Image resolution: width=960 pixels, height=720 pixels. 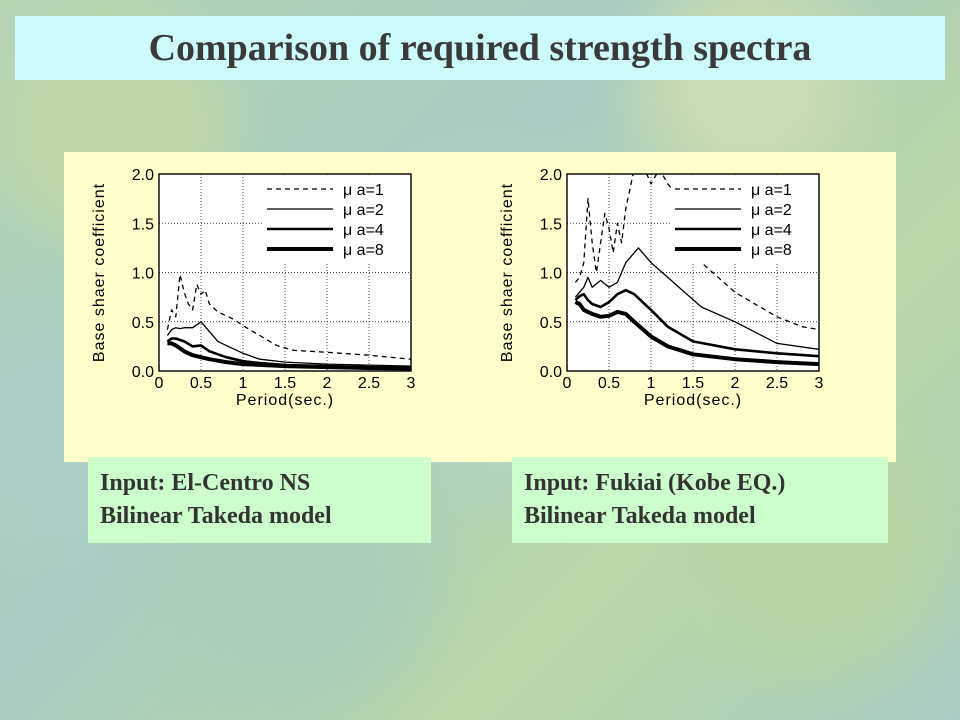 I want to click on slide-title: Comparison of required strength spectra, so click(x=480, y=48).